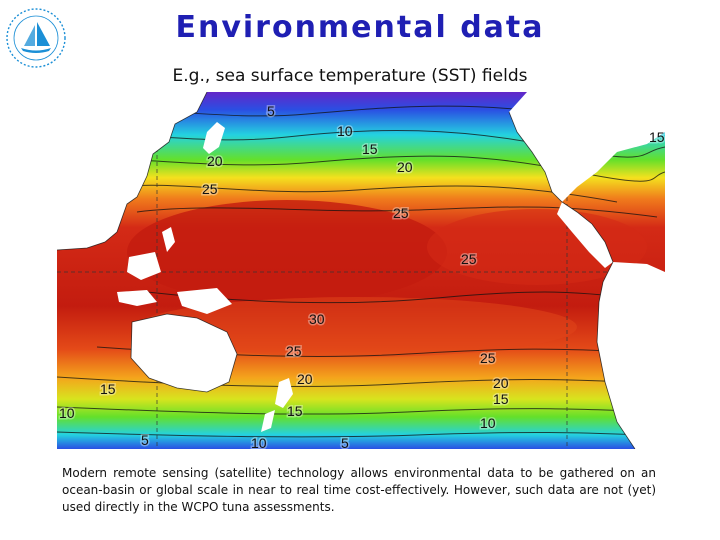 The width and height of the screenshot is (720, 540). What do you see at coordinates (144, 266) in the screenshot?
I see `borneo-island` at bounding box center [144, 266].